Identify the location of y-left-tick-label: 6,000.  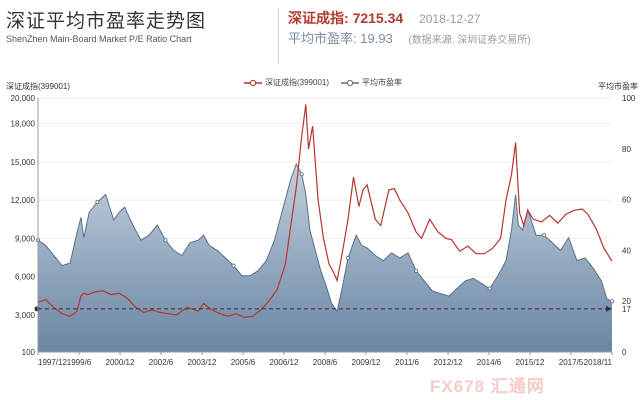
(25, 277).